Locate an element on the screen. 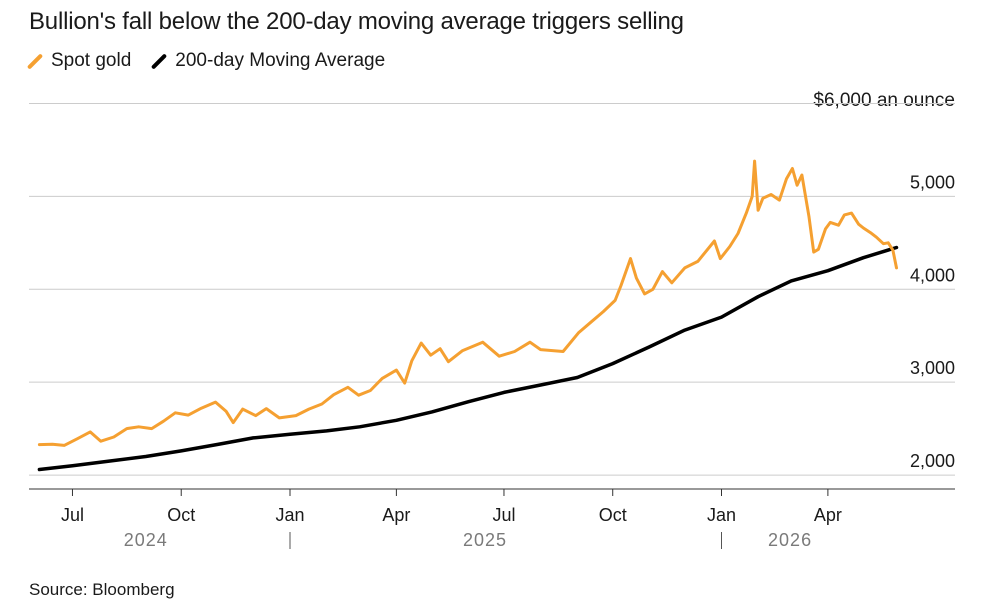 Image resolution: width=986 pixels, height=615 pixels. legend-item-moving-average: 200-day Moving Average is located at coordinates (268, 61).